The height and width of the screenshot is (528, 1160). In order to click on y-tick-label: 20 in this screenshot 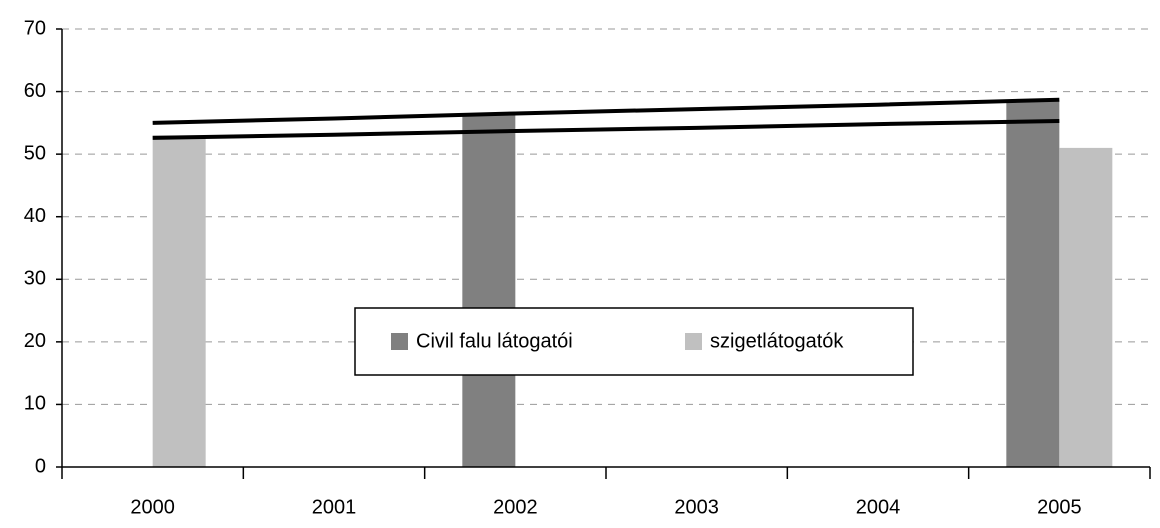, I will do `click(35, 341)`.